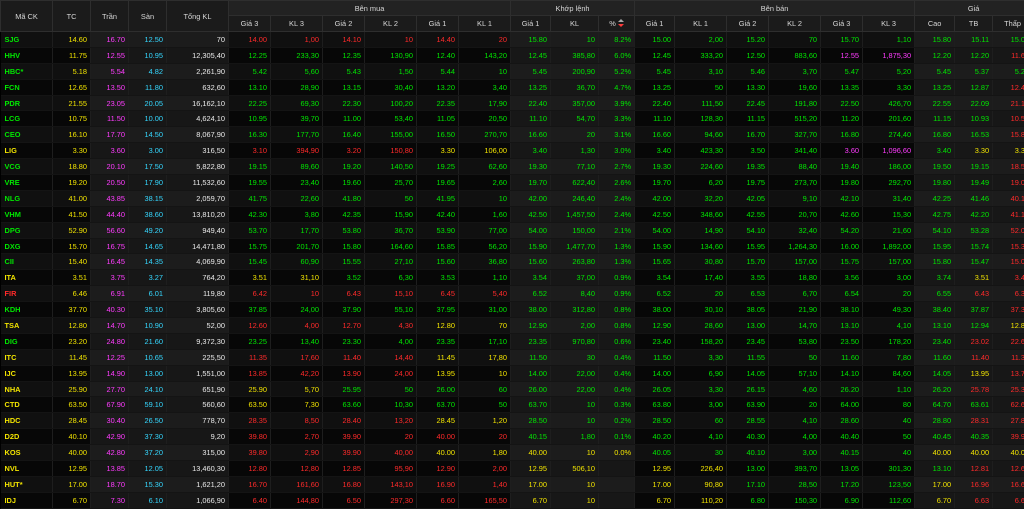  What do you see at coordinates (27, 389) in the screenshot?
I see `cell-code: NHA` at bounding box center [27, 389].